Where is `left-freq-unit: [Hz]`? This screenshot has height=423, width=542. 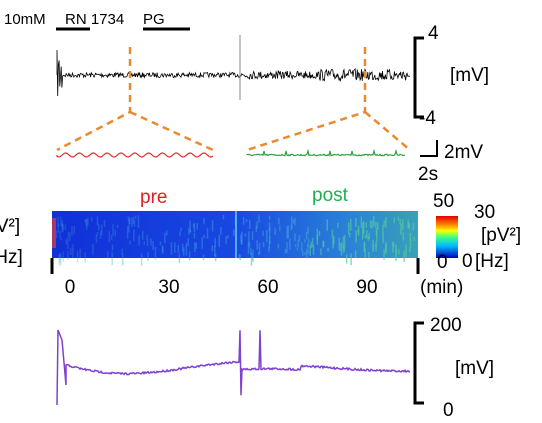
left-freq-unit: [Hz] is located at coordinates (11, 257).